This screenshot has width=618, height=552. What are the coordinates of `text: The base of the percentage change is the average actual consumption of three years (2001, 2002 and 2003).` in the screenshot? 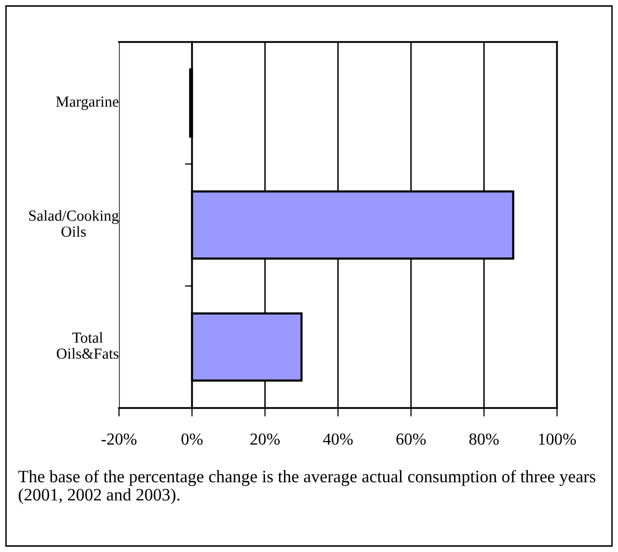 It's located at (307, 487).